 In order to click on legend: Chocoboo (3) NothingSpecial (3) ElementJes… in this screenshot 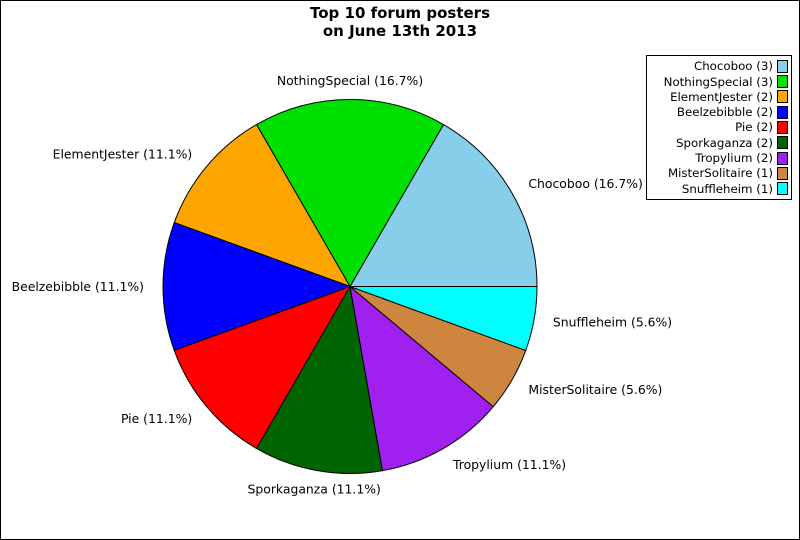, I will do `click(719, 127)`.